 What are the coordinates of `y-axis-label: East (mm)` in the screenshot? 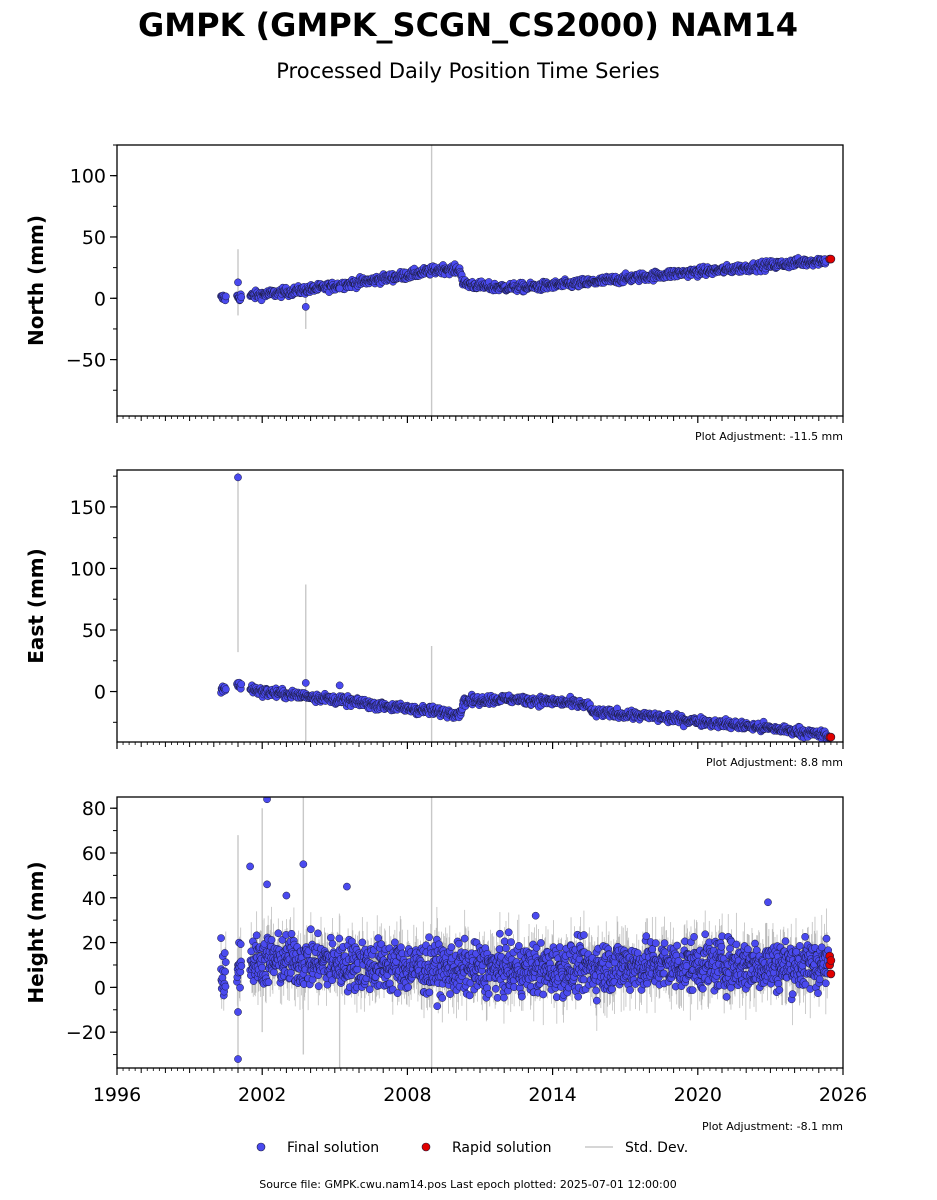 It's located at (36, 606).